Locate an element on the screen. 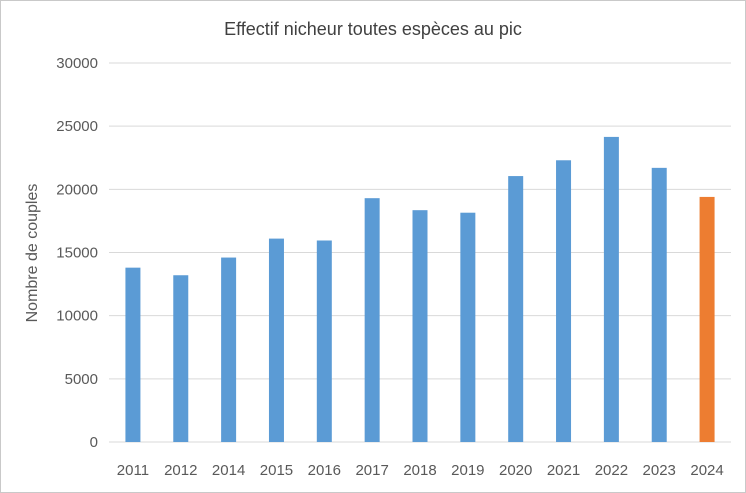 The width and height of the screenshot is (746, 493). bar-2015 is located at coordinates (276, 340).